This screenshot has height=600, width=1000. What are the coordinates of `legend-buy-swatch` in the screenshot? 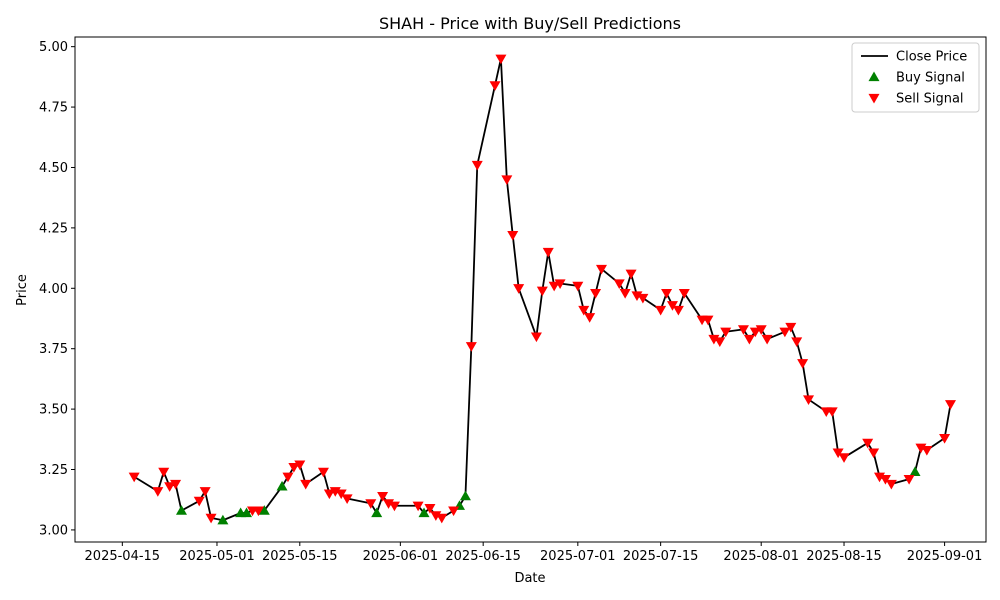 It's located at (874, 76).